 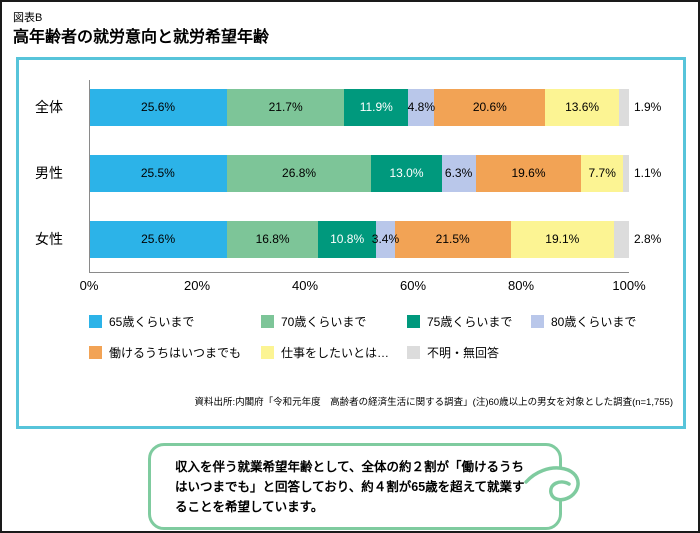 I want to click on segment-label: 21.5%, so click(x=452, y=239).